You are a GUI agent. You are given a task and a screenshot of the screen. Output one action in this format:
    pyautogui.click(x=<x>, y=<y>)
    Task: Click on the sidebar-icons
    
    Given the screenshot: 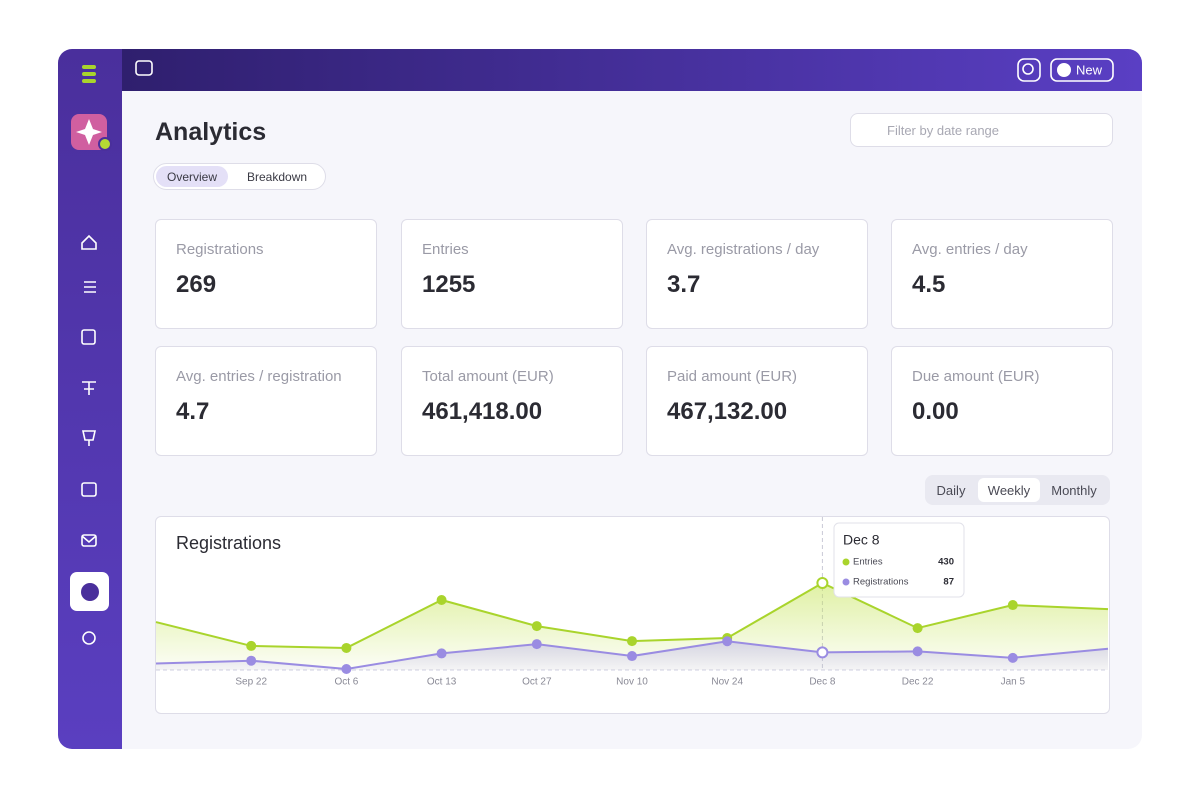 What is the action you would take?
    pyautogui.click(x=91, y=355)
    